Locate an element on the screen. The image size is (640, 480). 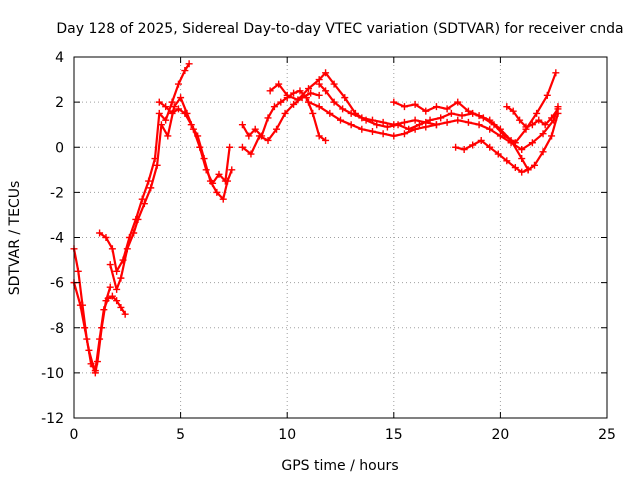
y-tick-label: 0 is located at coordinates (59, 148).